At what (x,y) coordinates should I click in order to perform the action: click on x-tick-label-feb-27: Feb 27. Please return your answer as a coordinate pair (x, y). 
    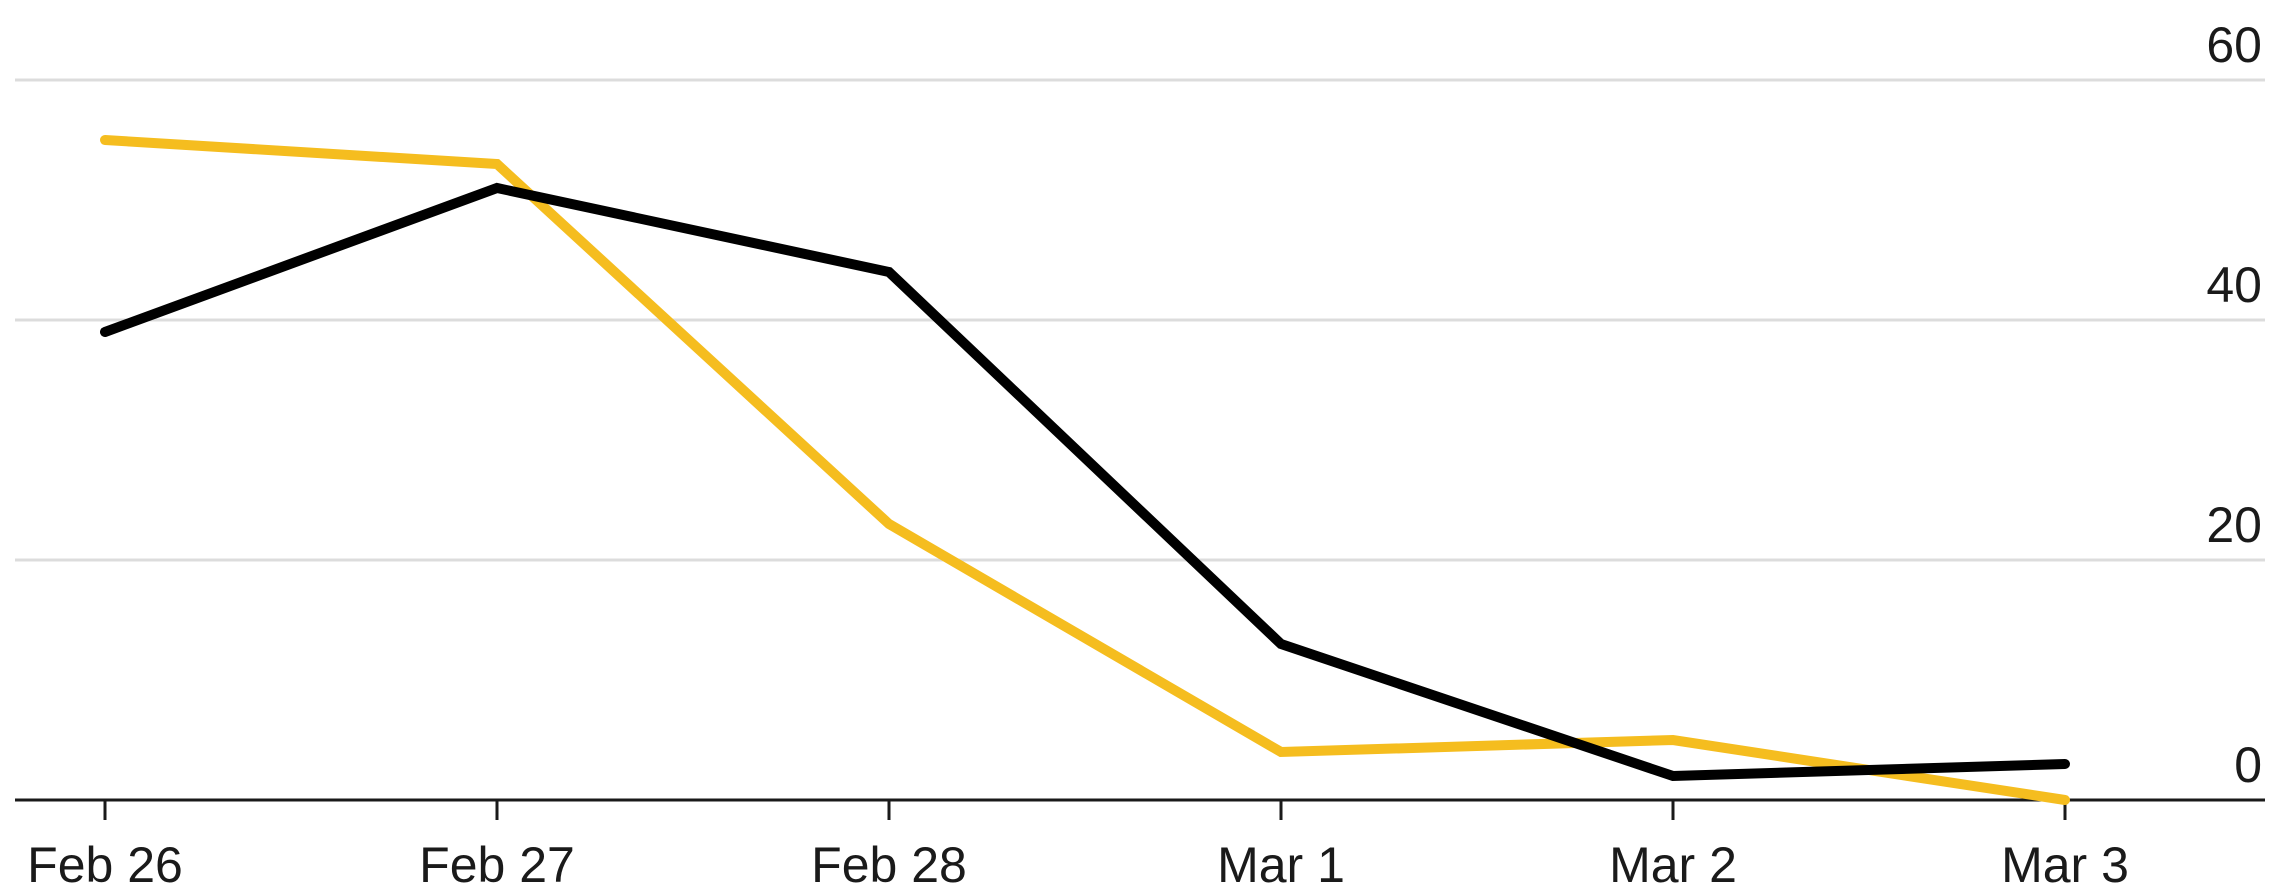
    Looking at the image, I should click on (497, 865).